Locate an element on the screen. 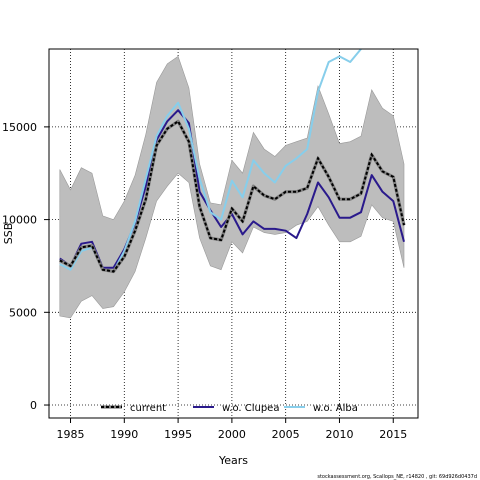  y-tick-label: 15000 is located at coordinates (19, 127).